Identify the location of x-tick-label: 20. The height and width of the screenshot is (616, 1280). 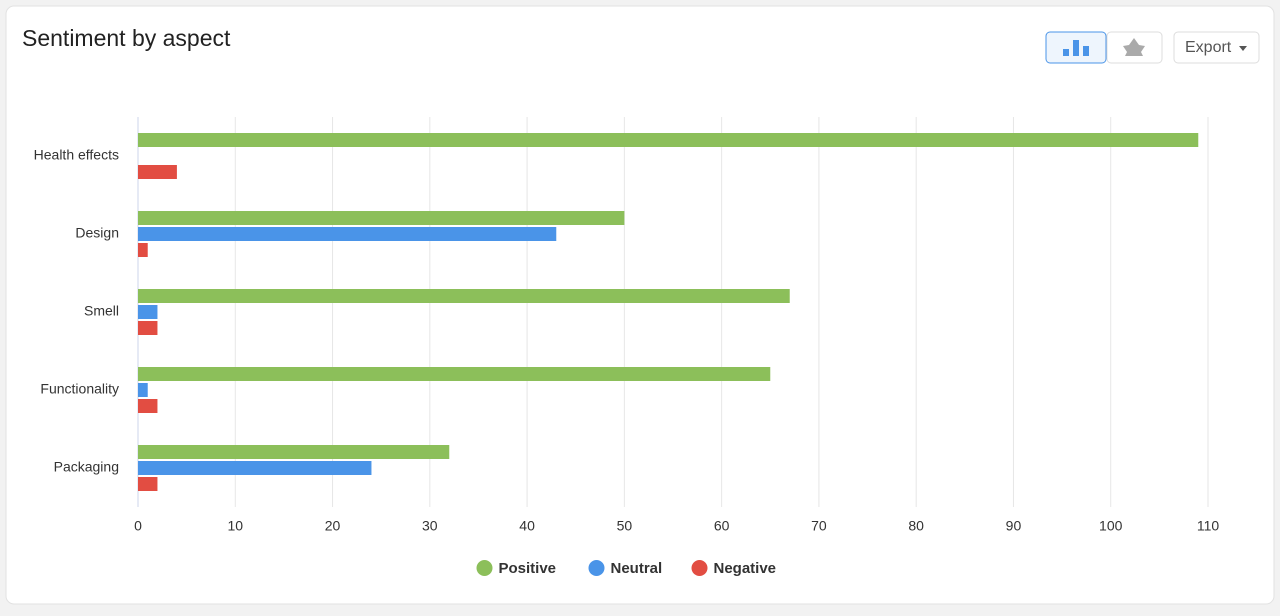
(333, 526).